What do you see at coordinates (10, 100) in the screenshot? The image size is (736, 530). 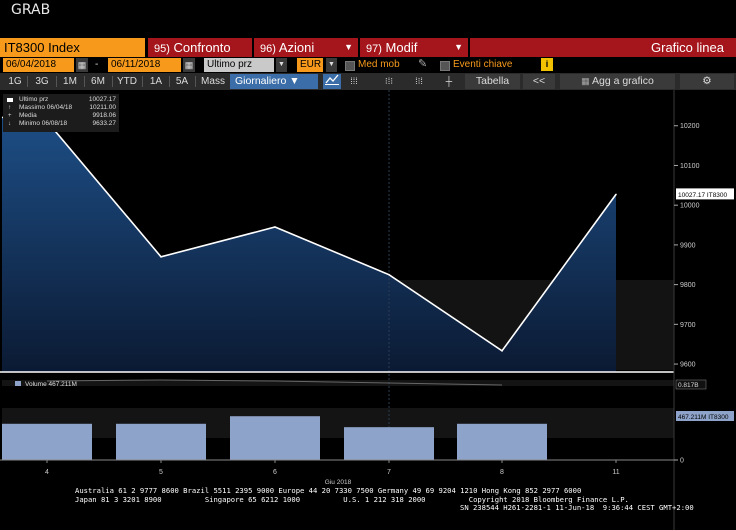 I see `legend-swatch` at bounding box center [10, 100].